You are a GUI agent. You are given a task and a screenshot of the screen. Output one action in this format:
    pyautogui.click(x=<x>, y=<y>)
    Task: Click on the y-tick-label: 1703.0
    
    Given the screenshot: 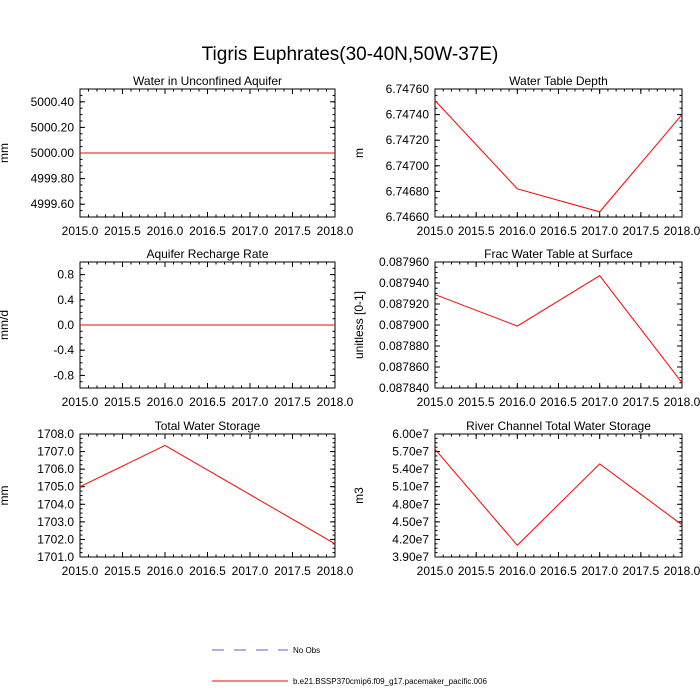 What is the action you would take?
    pyautogui.click(x=55, y=522)
    